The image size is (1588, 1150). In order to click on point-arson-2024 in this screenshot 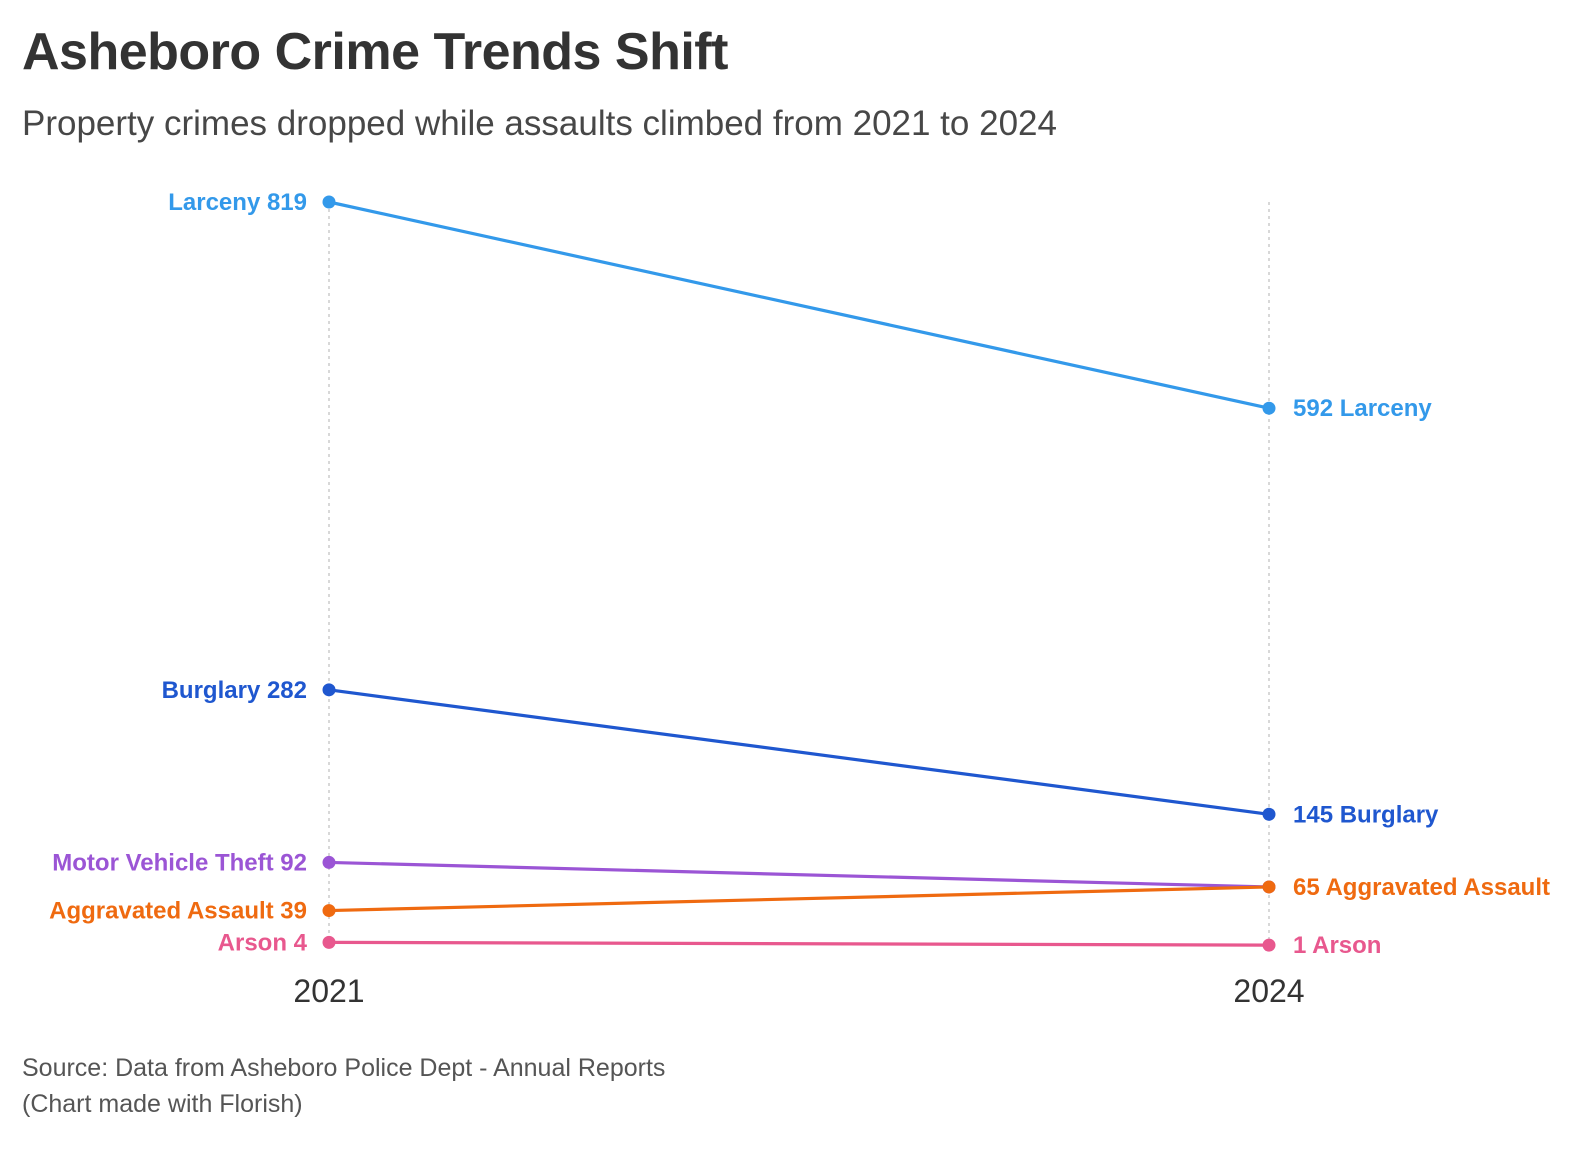, I will do `click(1269, 945)`.